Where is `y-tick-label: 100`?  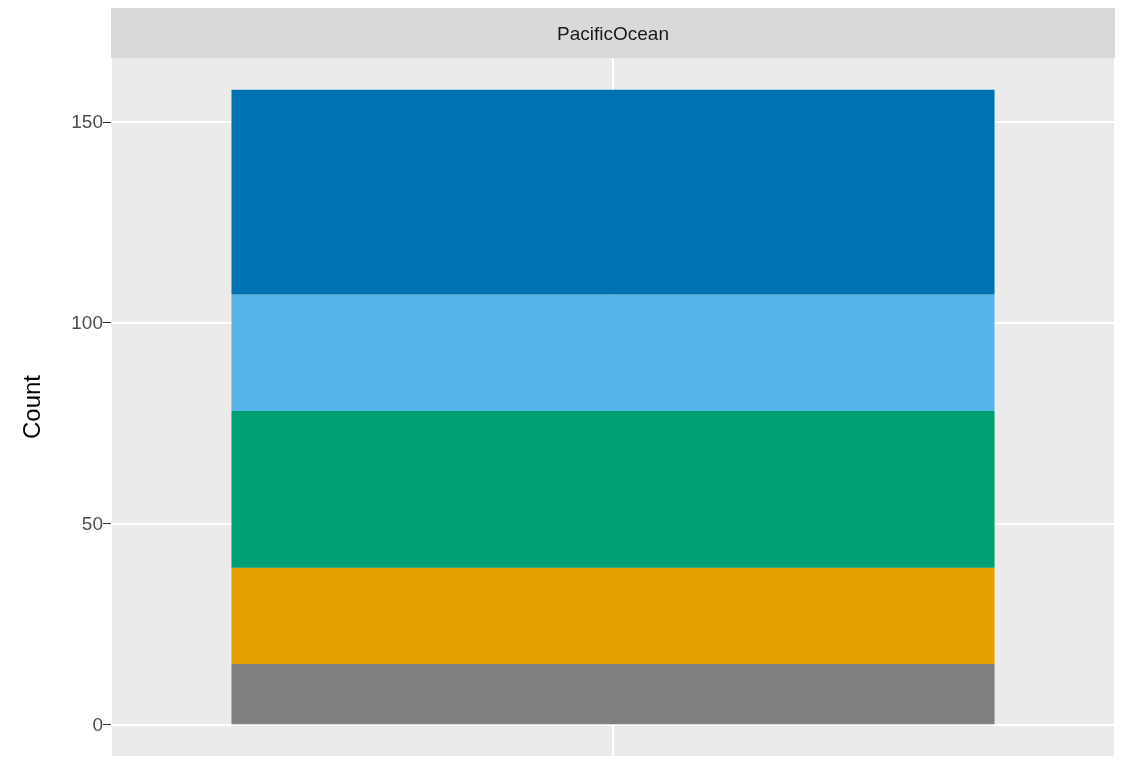 y-tick-label: 100 is located at coordinates (87, 323).